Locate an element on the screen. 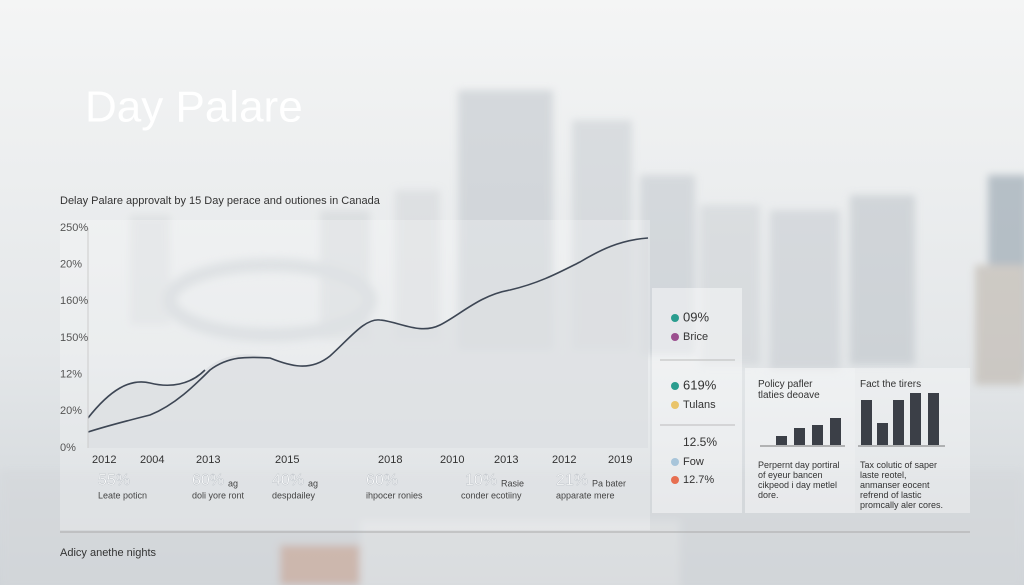  stat-label: apparate mere is located at coordinates (585, 495).